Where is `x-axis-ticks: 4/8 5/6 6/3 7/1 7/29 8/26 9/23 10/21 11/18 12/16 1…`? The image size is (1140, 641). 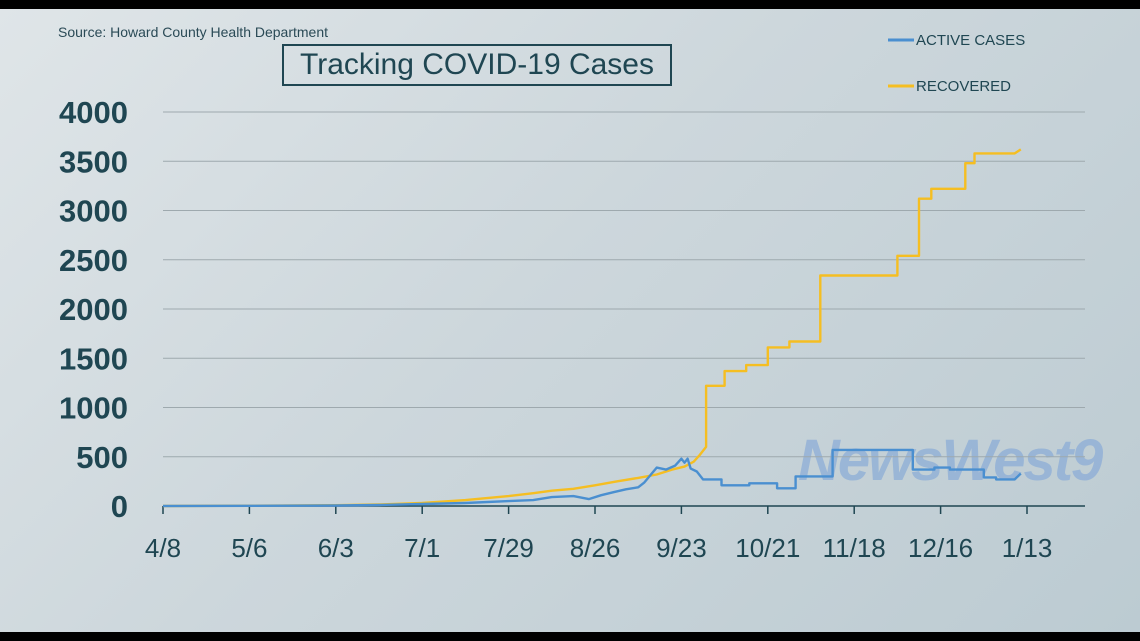 x-axis-ticks: 4/8 5/6 6/3 7/1 7/29 8/26 9/23 10/21 11/18 12/16 1… is located at coordinates (615, 534).